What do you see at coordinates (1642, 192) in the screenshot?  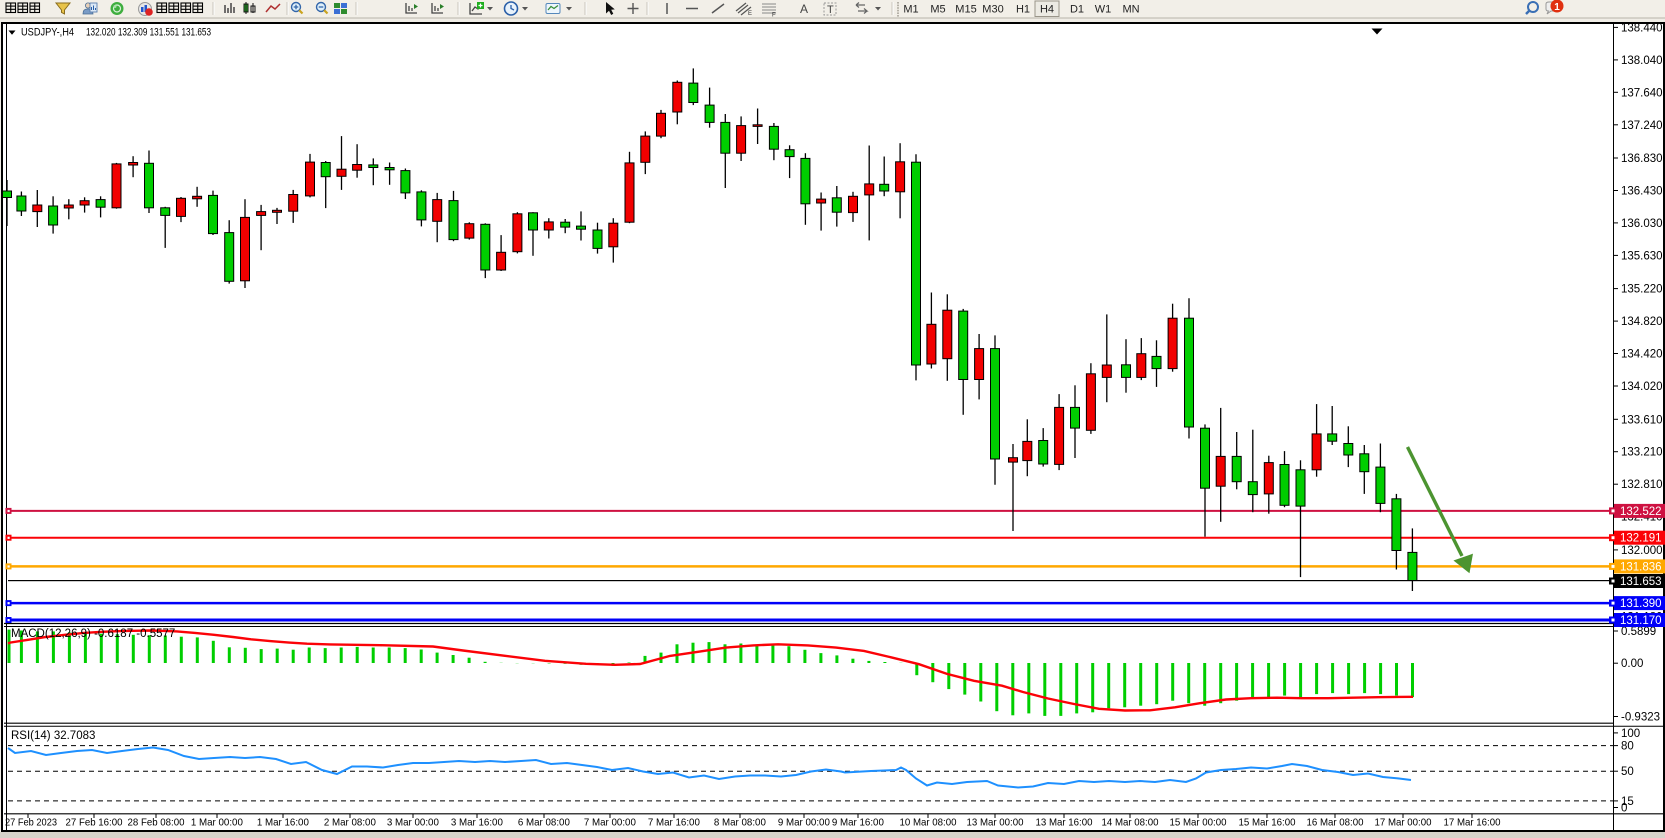 I see `svg-text: 136.430` at bounding box center [1642, 192].